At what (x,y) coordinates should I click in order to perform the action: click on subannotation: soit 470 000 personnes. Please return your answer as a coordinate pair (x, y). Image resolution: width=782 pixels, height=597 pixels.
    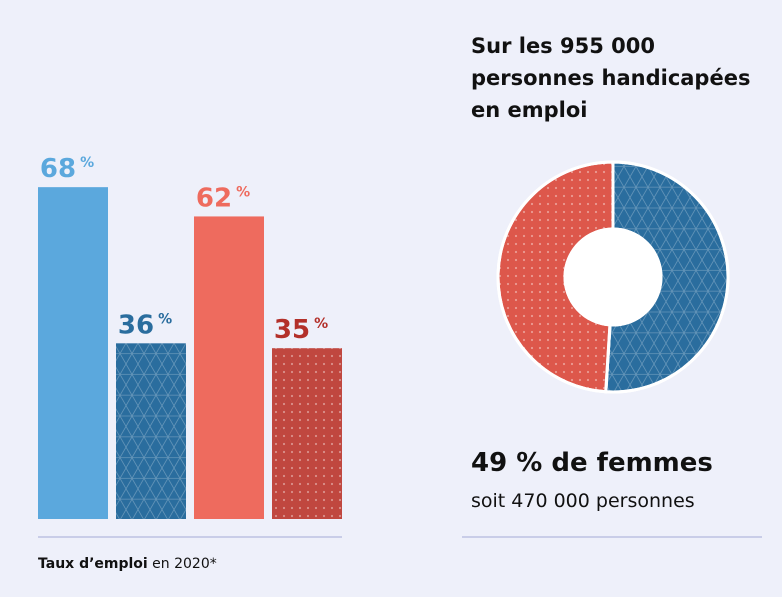
    Looking at the image, I should click on (583, 501).